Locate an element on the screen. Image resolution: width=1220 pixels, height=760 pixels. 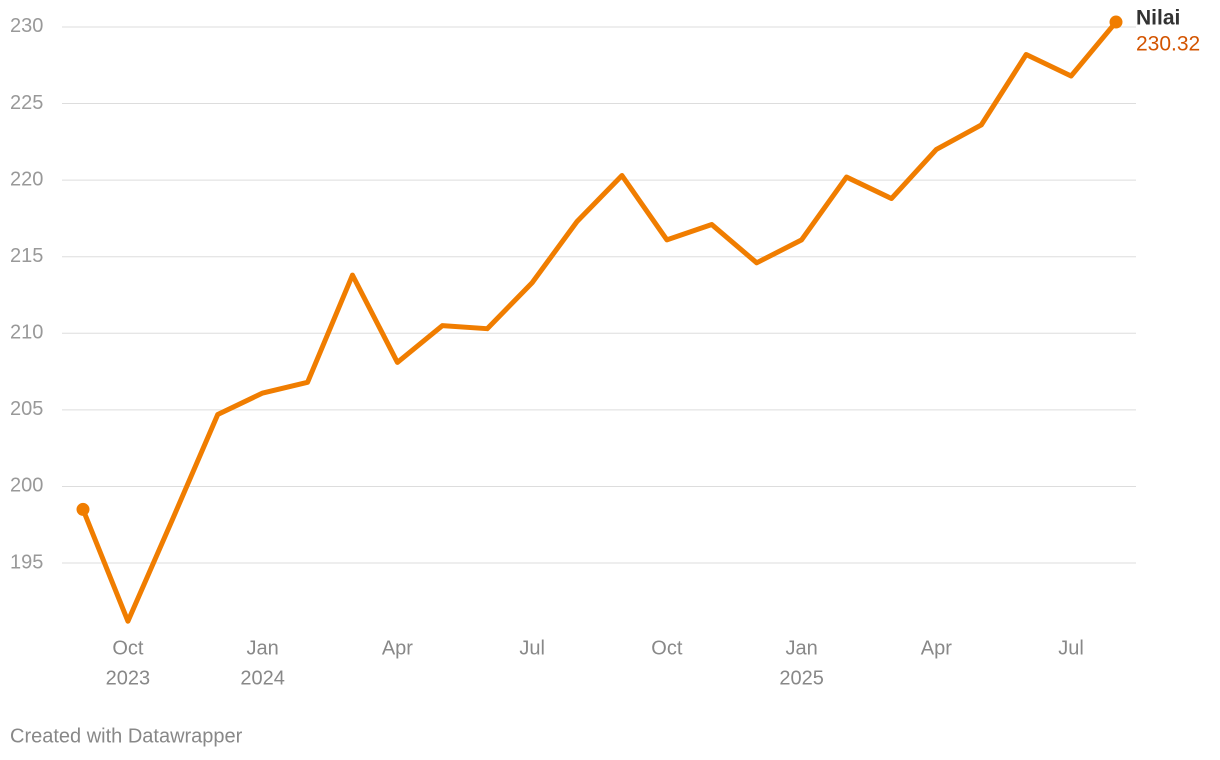
y-tick-label: 215 is located at coordinates (26, 256).